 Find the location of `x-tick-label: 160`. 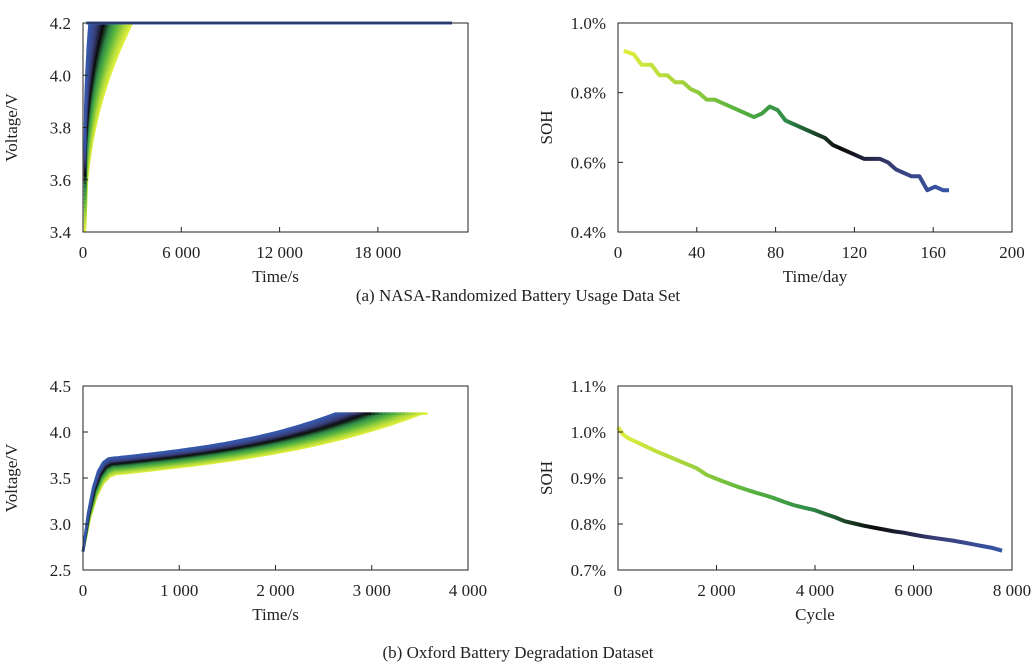

x-tick-label: 160 is located at coordinates (933, 252).